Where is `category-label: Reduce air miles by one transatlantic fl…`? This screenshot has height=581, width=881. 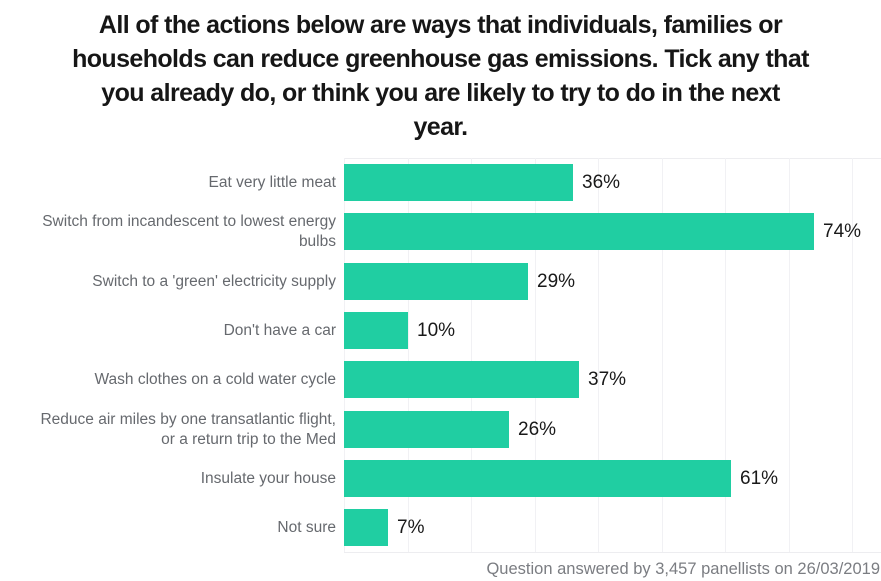 category-label: Reduce air miles by one transatlantic fl… is located at coordinates (168, 429).